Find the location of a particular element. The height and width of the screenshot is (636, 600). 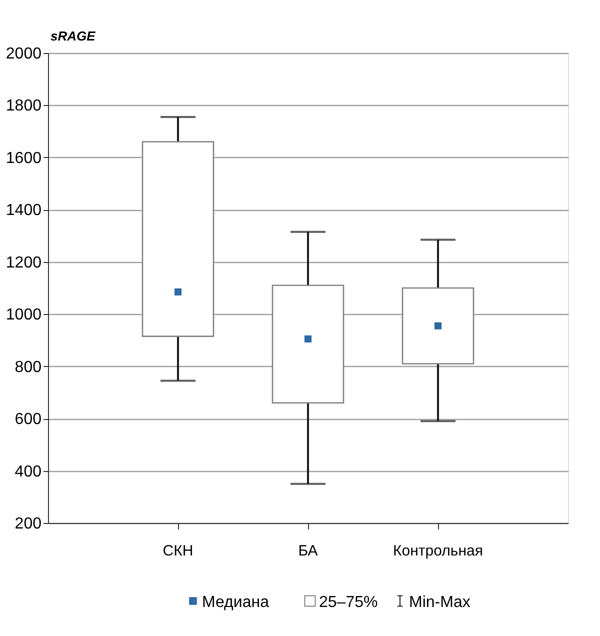

y-tick-label: 400 is located at coordinates (28, 471).